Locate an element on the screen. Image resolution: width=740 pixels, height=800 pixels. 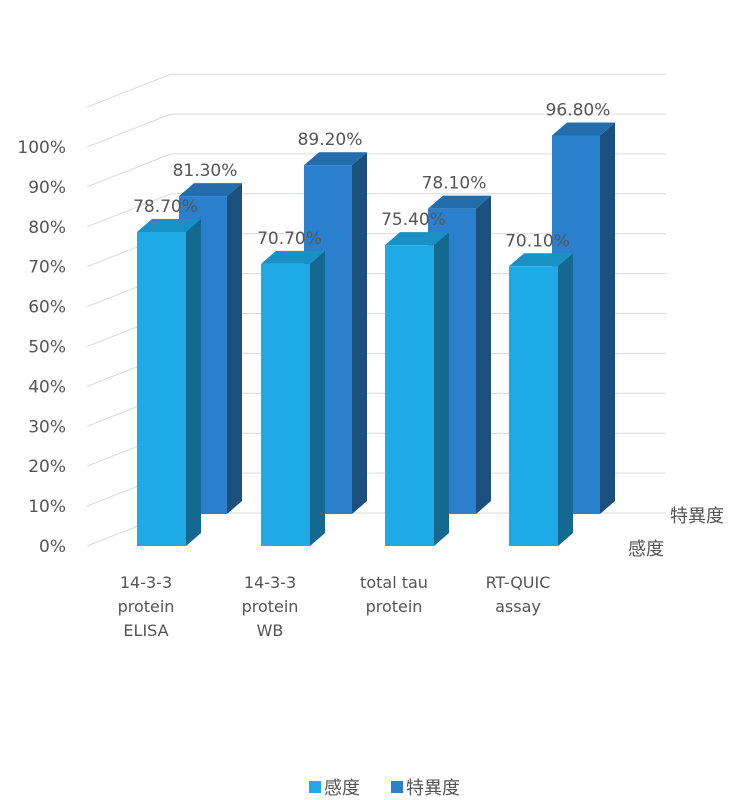
data-label: 96.80% is located at coordinates (578, 111).